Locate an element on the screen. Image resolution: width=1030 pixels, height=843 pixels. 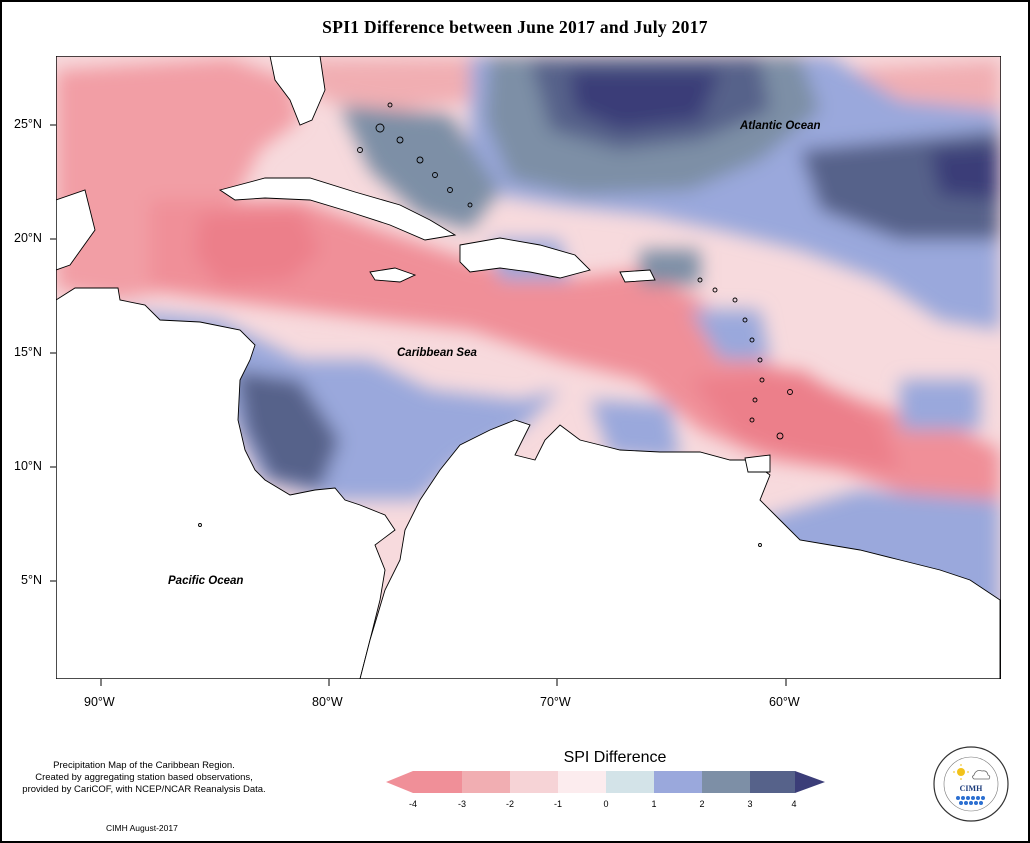
legend-tick-1: 1 is located at coordinates (654, 804).